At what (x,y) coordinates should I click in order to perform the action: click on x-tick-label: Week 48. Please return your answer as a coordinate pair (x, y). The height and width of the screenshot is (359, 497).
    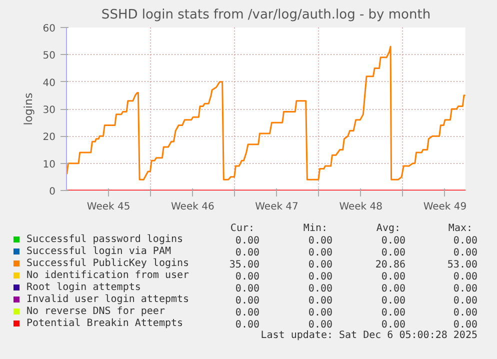
    Looking at the image, I should click on (361, 207).